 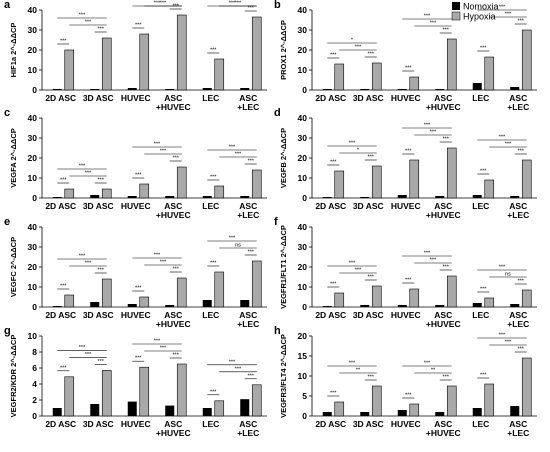 What do you see at coordinates (210, 424) in the screenshot?
I see `x-tick-label: LEC` at bounding box center [210, 424].